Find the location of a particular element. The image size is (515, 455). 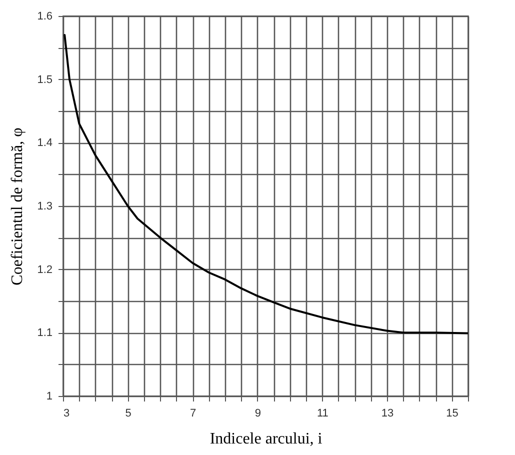

y-tick-label: 1.5 is located at coordinates (44, 80).